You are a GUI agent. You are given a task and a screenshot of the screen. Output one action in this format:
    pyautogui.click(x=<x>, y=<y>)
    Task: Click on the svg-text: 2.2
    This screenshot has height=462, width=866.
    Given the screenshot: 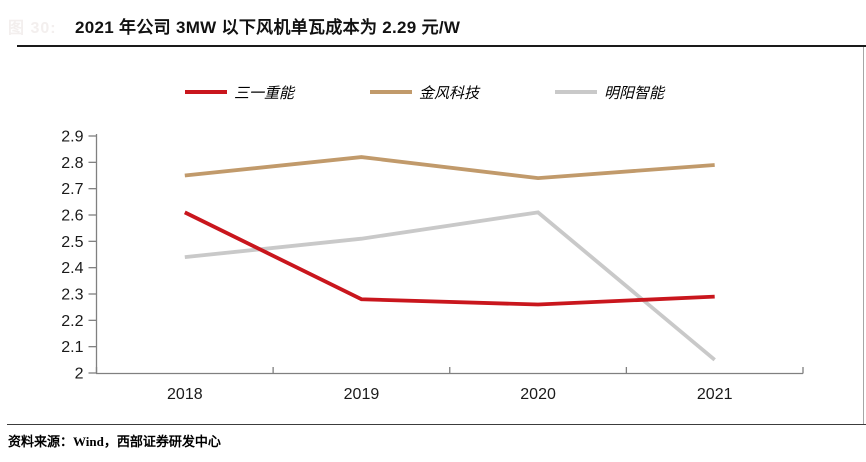 What is the action you would take?
    pyautogui.click(x=72, y=321)
    